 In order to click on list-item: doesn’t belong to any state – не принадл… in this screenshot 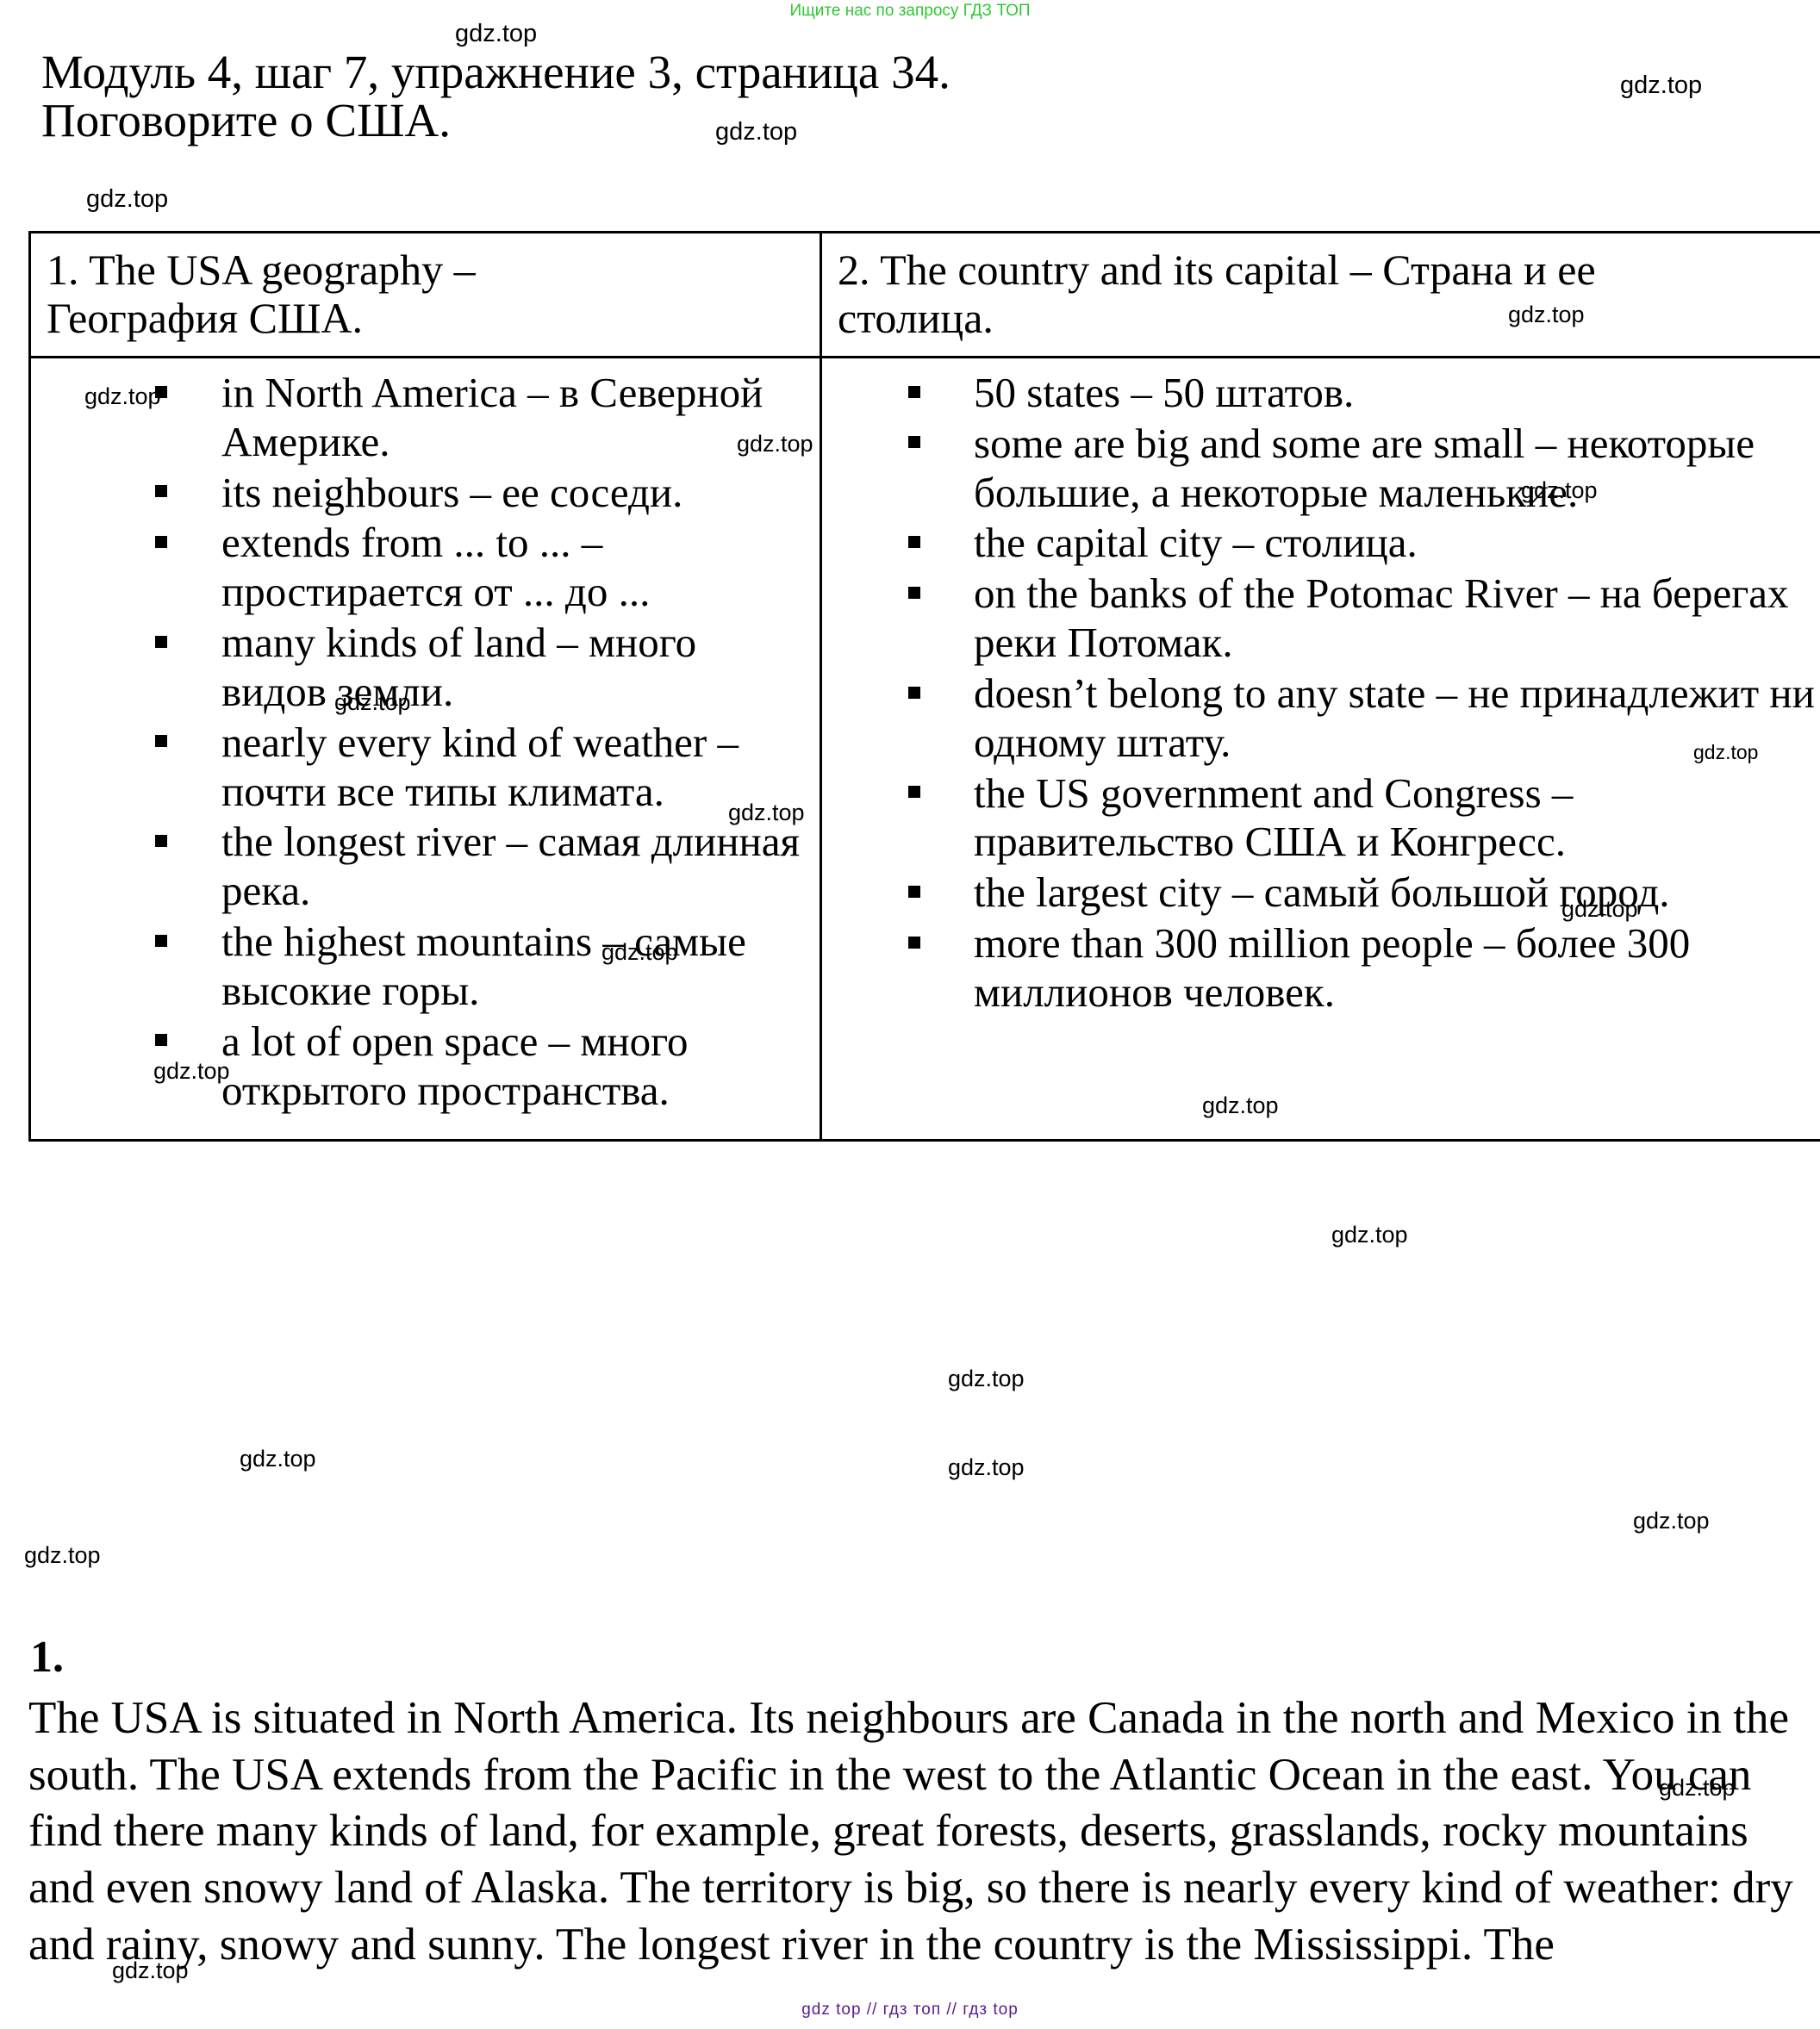, I will do `click(1328, 718)`.